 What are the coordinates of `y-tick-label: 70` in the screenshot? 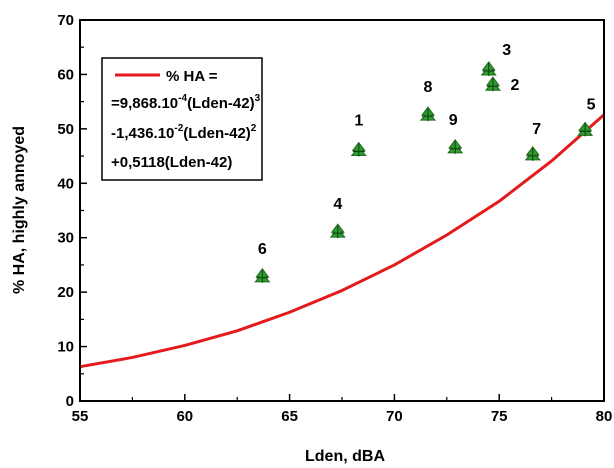 It's located at (65, 20).